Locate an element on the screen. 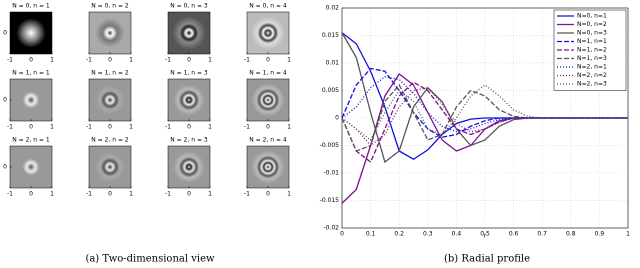 This screenshot has height=268, width=640. y-tick-label: -0.02 is located at coordinates (331, 228).